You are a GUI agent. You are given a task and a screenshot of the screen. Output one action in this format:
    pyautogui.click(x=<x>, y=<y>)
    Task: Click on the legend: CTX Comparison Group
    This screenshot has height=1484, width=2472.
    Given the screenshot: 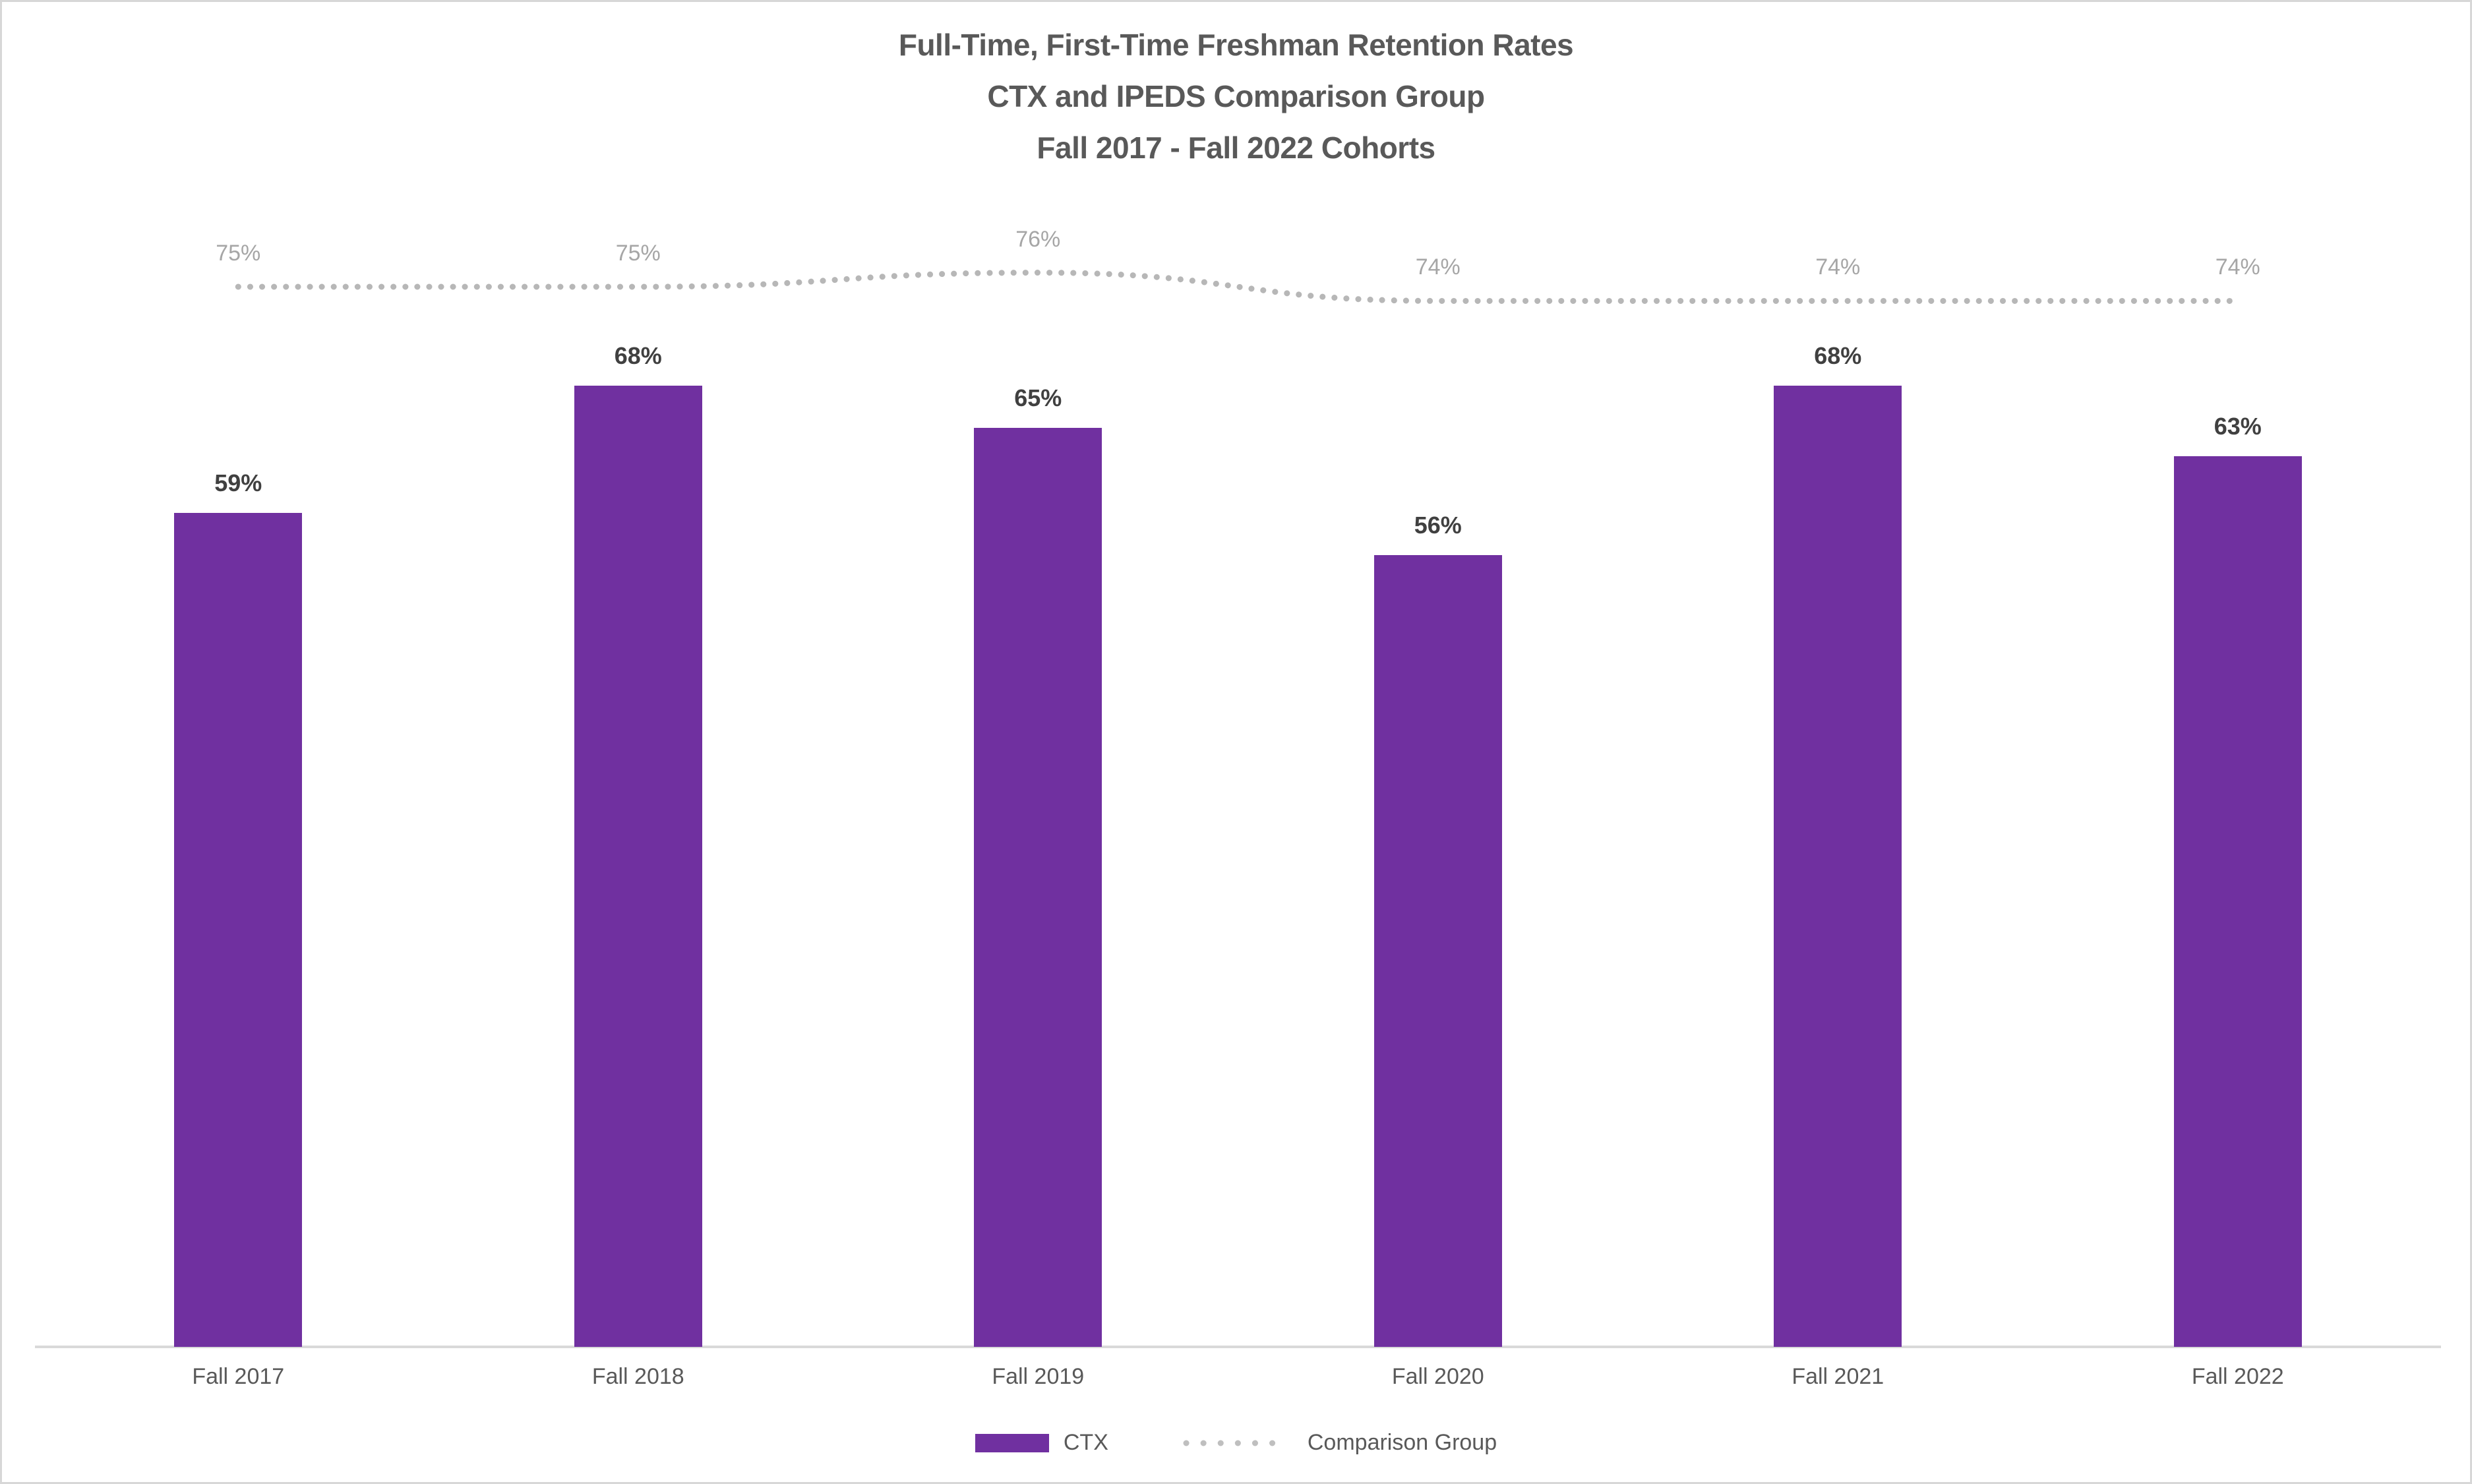 What is the action you would take?
    pyautogui.click(x=1236, y=1443)
    